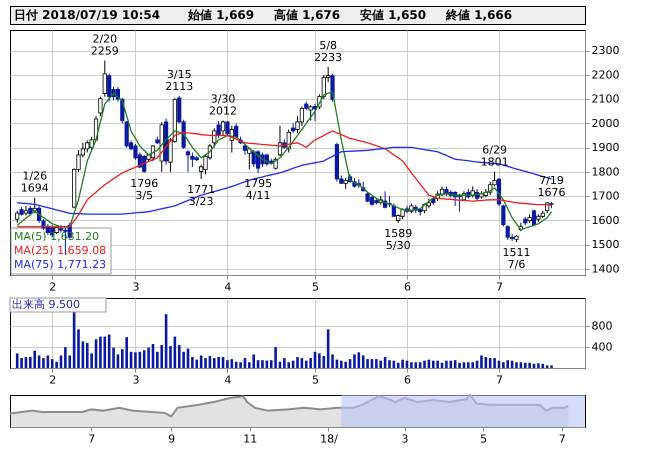 The image size is (652, 469). I want to click on x-tick-label: 2, so click(52, 380).